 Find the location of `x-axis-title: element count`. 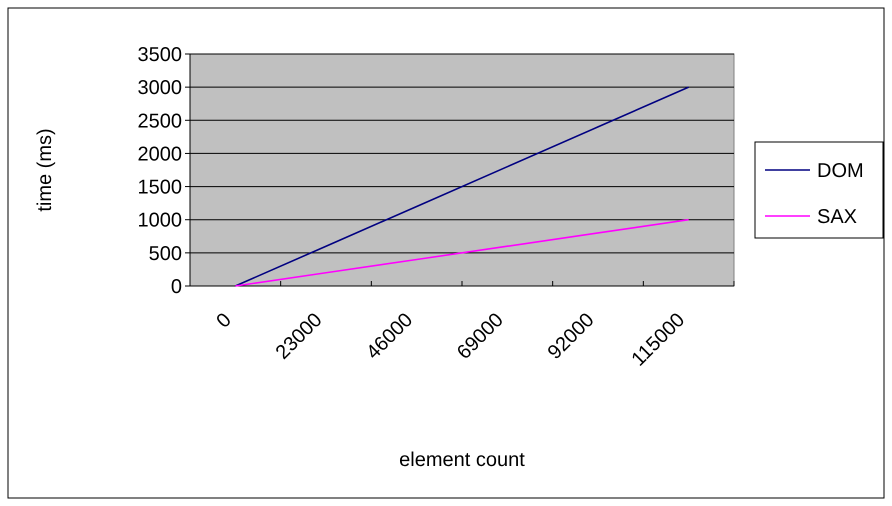

x-axis-title: element count is located at coordinates (462, 460).